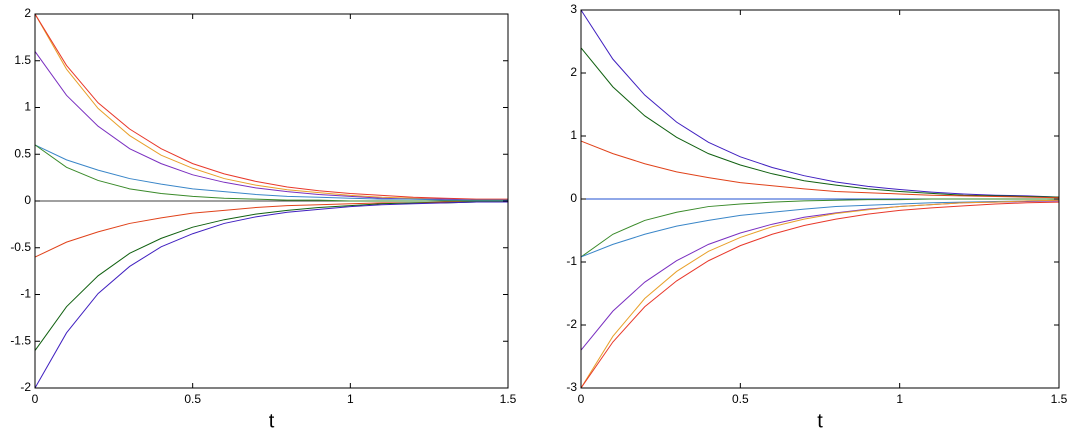 The image size is (1074, 438). I want to click on y-tick-label: 3, so click(573, 9).